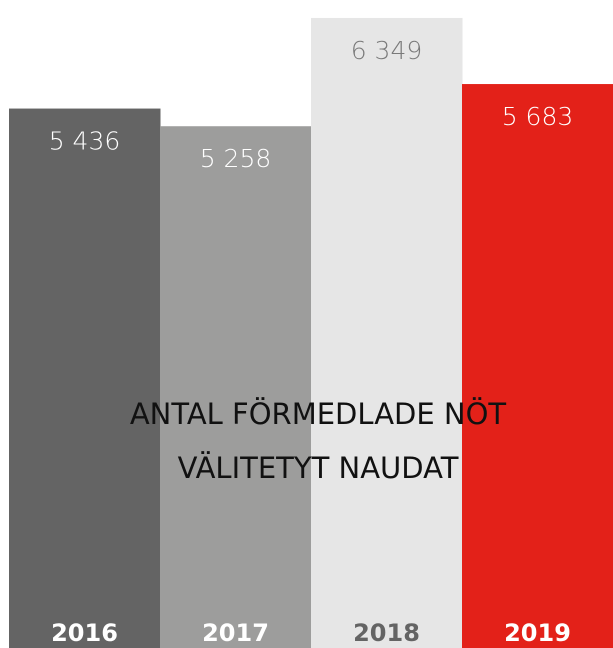 The image size is (613, 648). What do you see at coordinates (537, 633) in the screenshot?
I see `x-tick-label: 2019` at bounding box center [537, 633].